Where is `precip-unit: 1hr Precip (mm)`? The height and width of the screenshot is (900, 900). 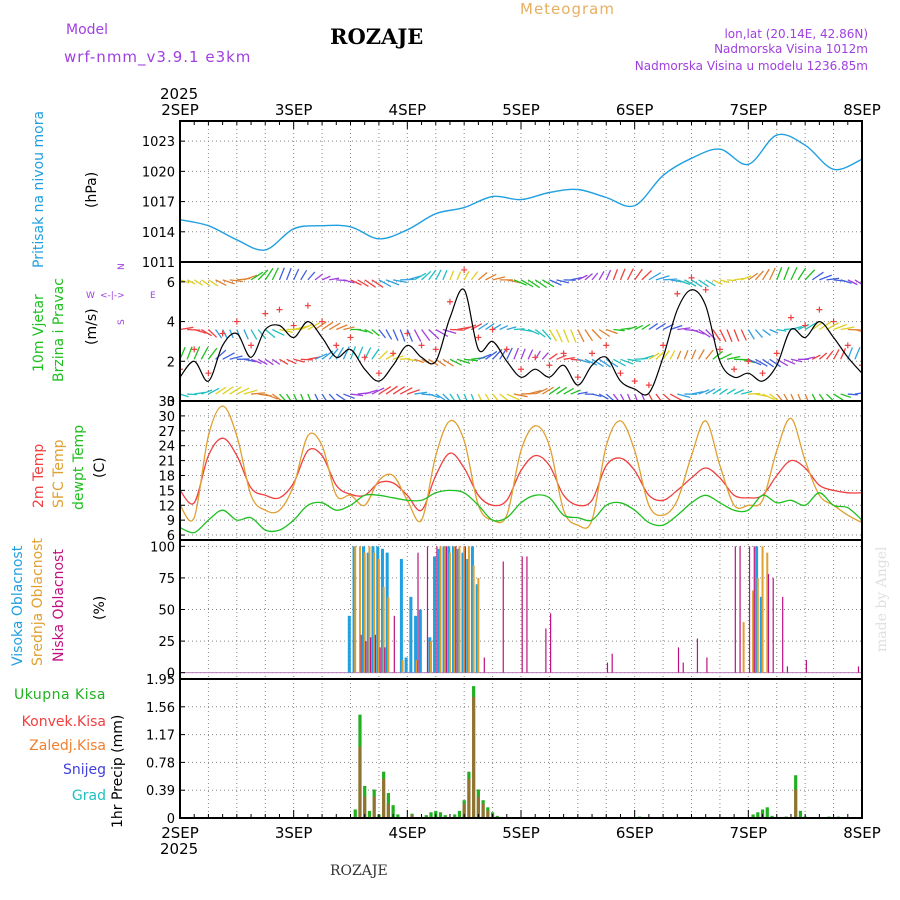 precip-unit: 1hr Precip (mm) is located at coordinates (118, 771).